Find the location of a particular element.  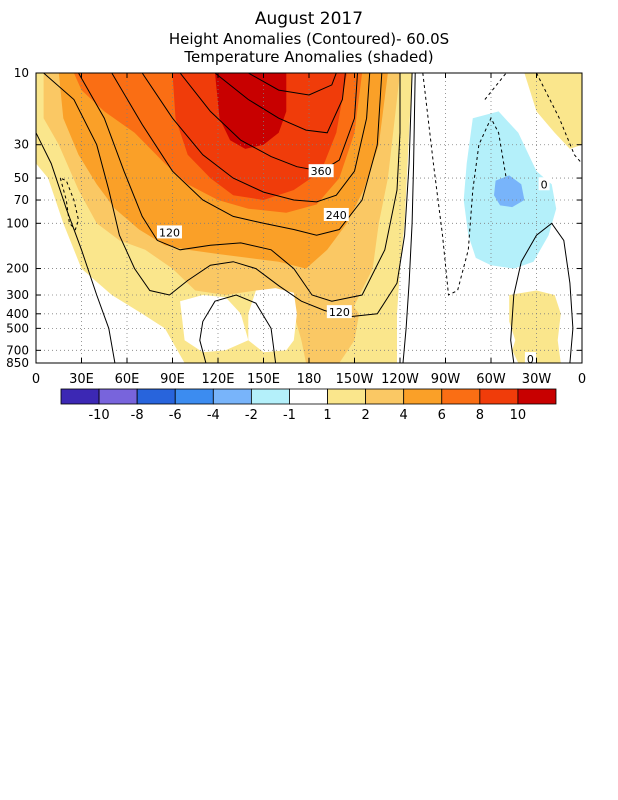

y-tick-label-4: 100 is located at coordinates (17, 223).